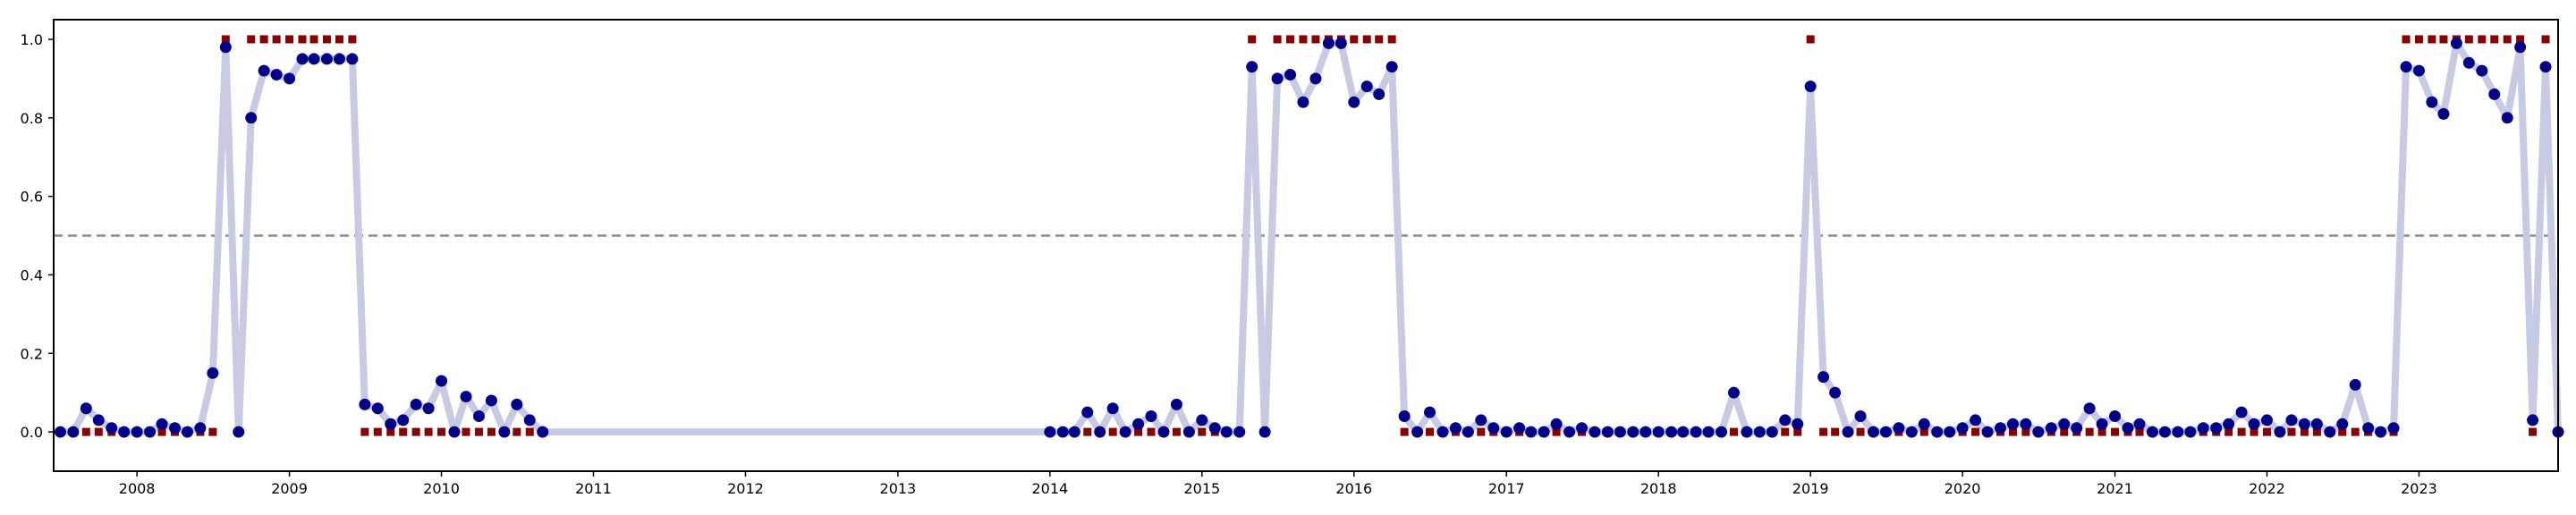 Image resolution: width=2576 pixels, height=515 pixels. What do you see at coordinates (289, 489) in the screenshot?
I see `x-tick-label: 2009` at bounding box center [289, 489].